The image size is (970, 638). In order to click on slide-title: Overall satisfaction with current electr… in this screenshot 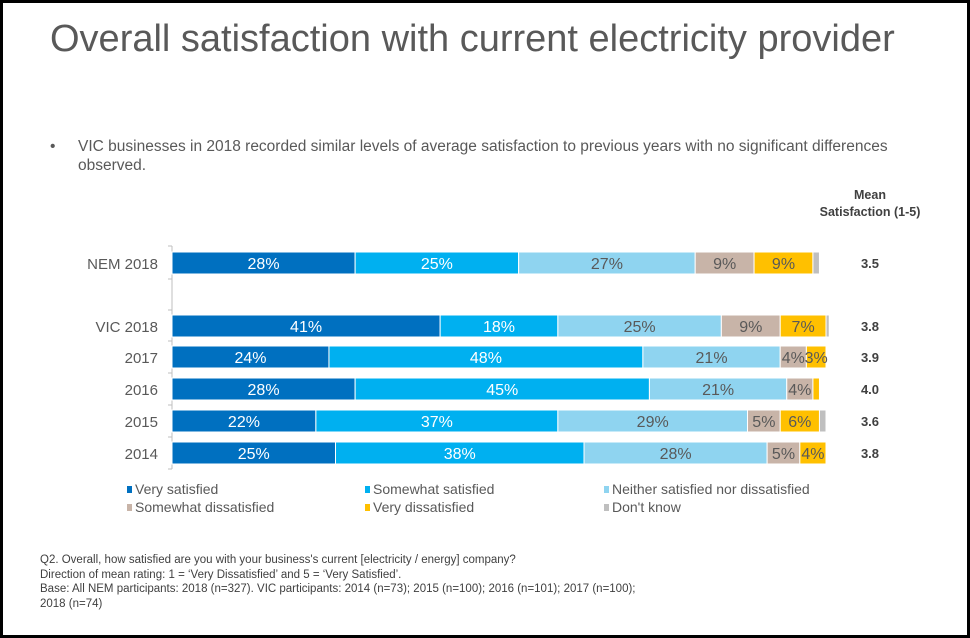, I will do `click(472, 39)`.